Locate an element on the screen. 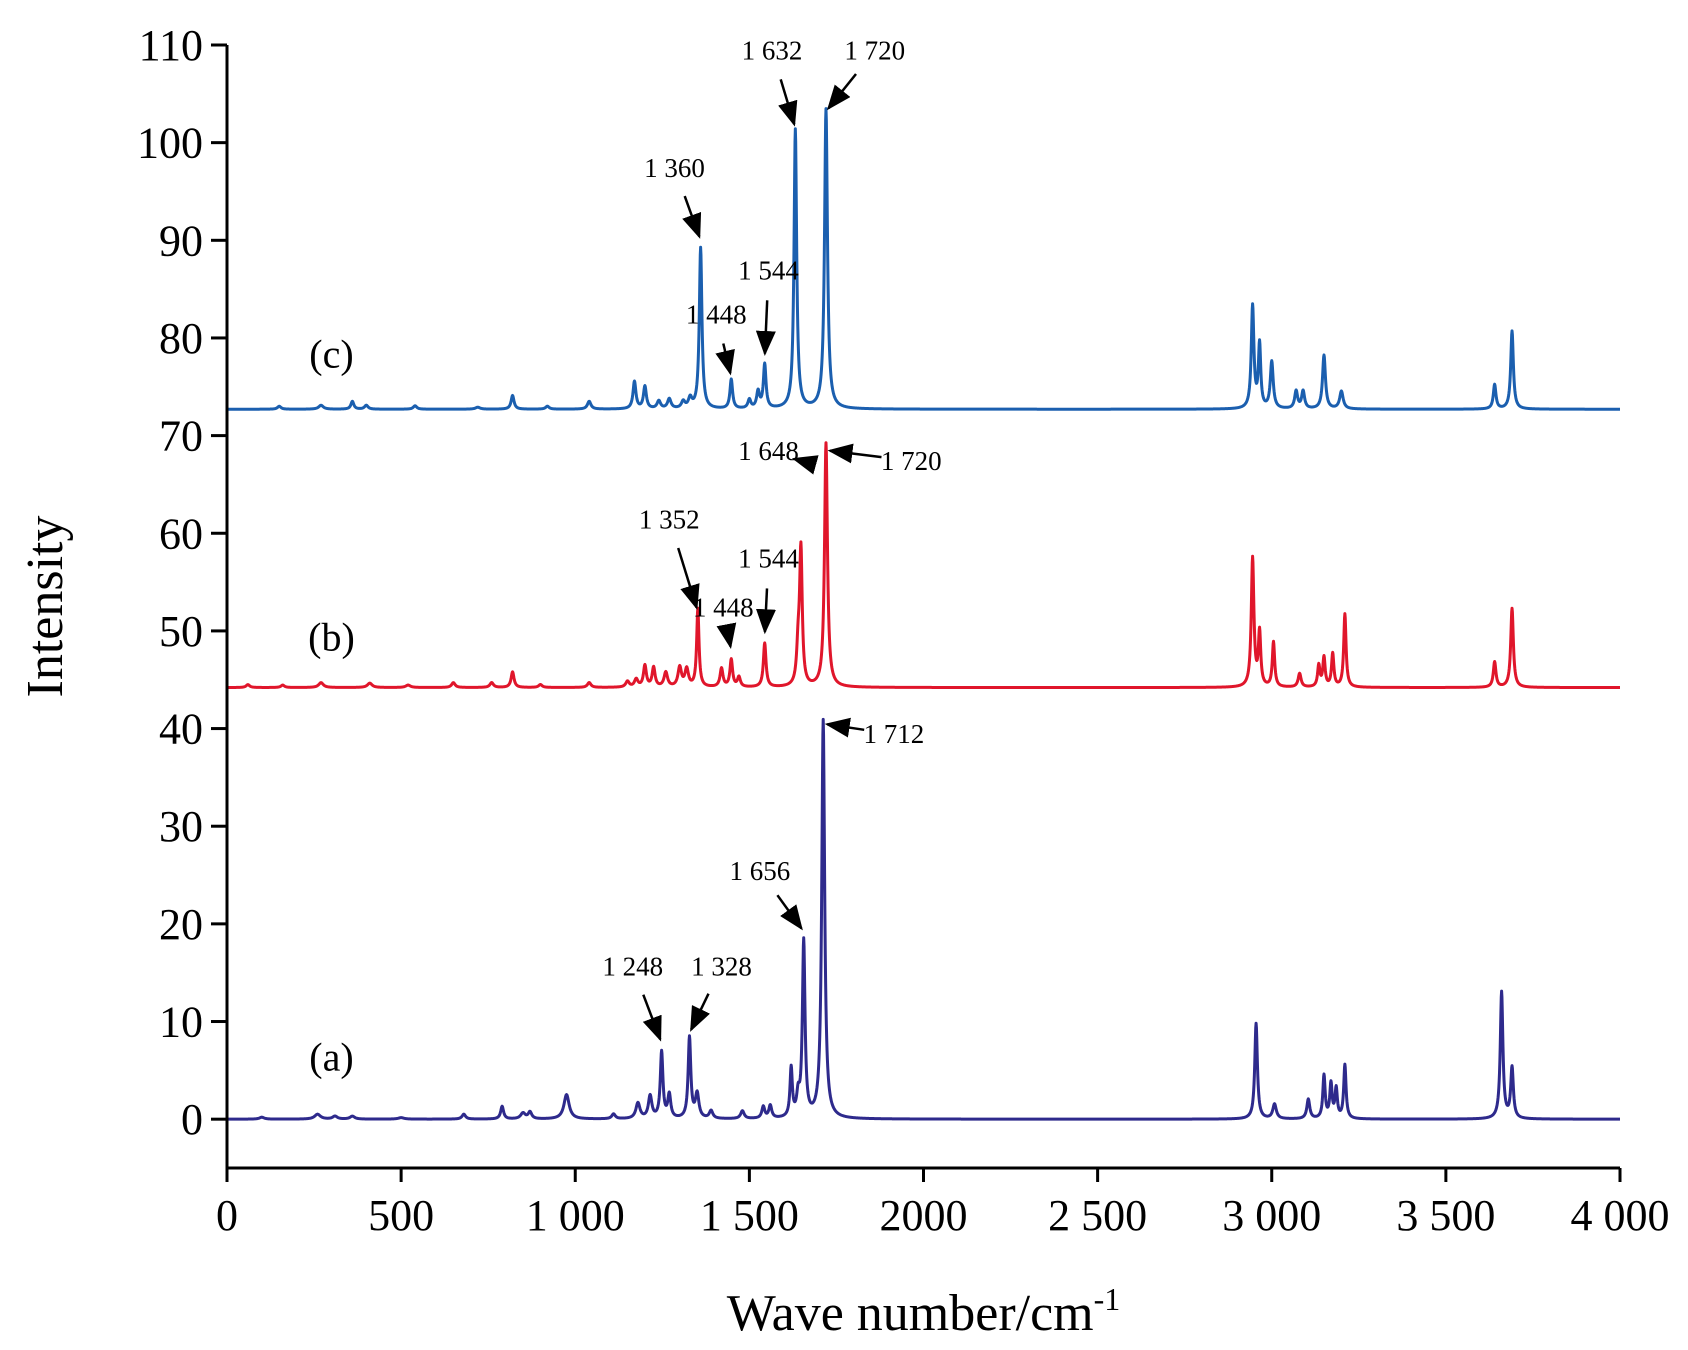 Image resolution: width=1688 pixels, height=1350 pixels. peak-label: 1 712 is located at coordinates (894, 734).